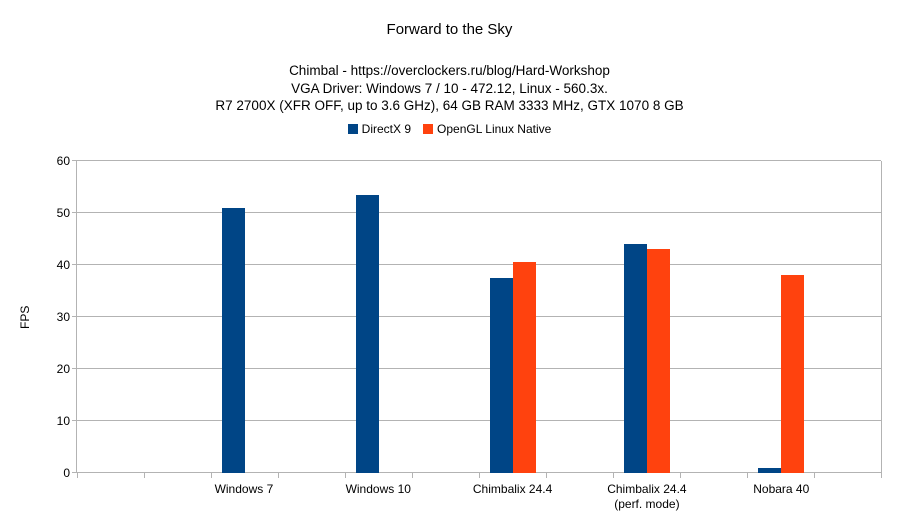  I want to click on y-axis-tick-label-50: 50, so click(63, 213).